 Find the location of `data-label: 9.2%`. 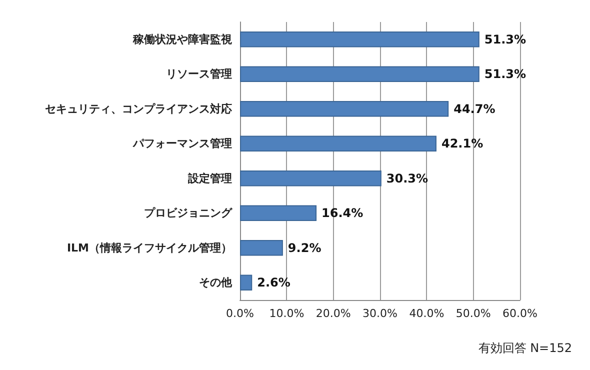

data-label: 9.2% is located at coordinates (305, 247).